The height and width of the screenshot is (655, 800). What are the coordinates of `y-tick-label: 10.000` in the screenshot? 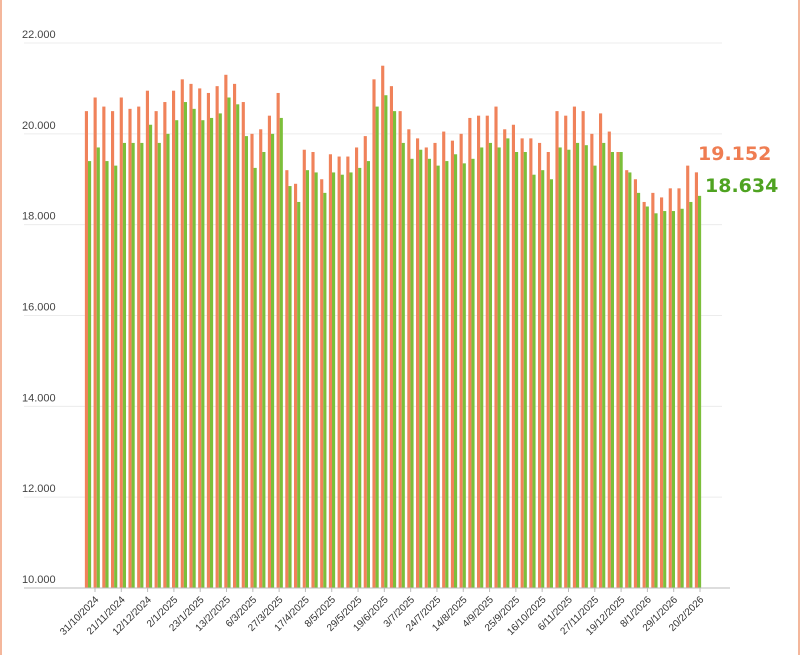 It's located at (39, 580).